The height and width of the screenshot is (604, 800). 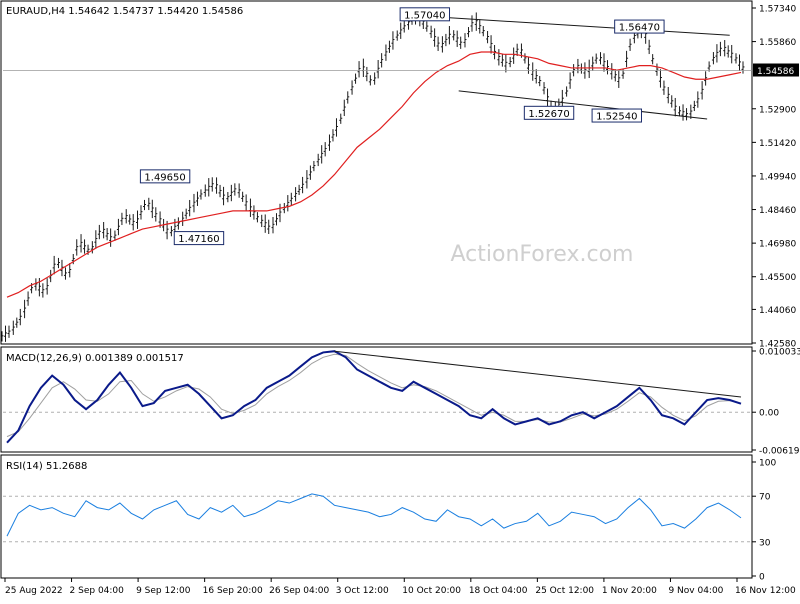 What do you see at coordinates (233, 591) in the screenshot?
I see `x-tick-label: 16 Sep 20:00` at bounding box center [233, 591].